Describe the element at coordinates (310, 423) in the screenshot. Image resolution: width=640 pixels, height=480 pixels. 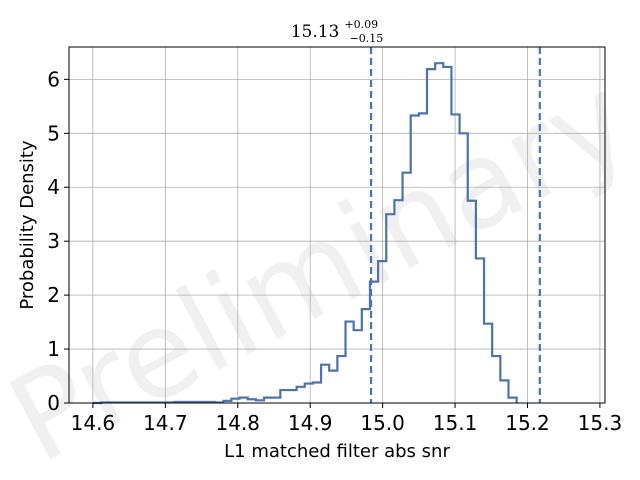
I see `x-tick-label: 14.9` at that location.